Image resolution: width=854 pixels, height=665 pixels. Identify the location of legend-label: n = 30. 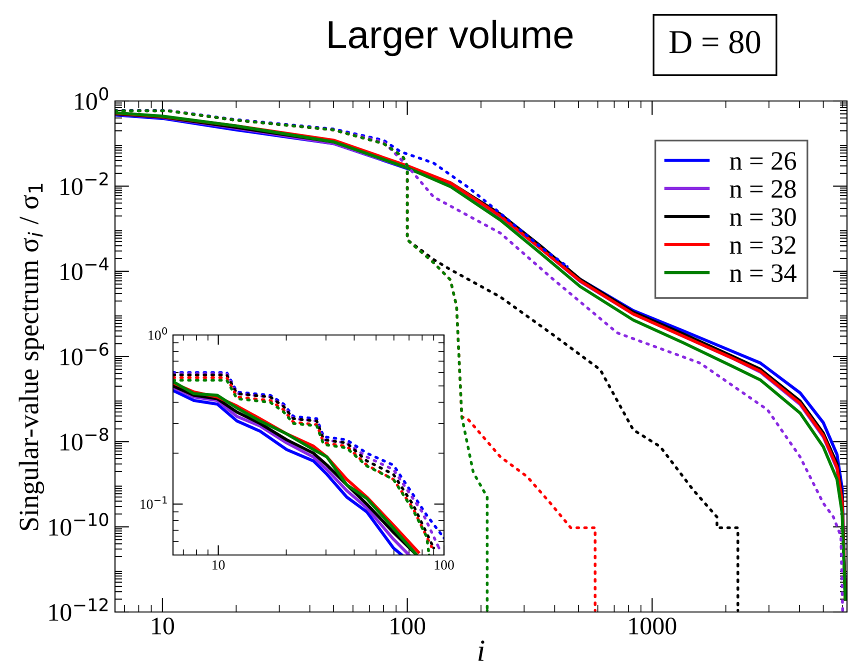
(763, 217).